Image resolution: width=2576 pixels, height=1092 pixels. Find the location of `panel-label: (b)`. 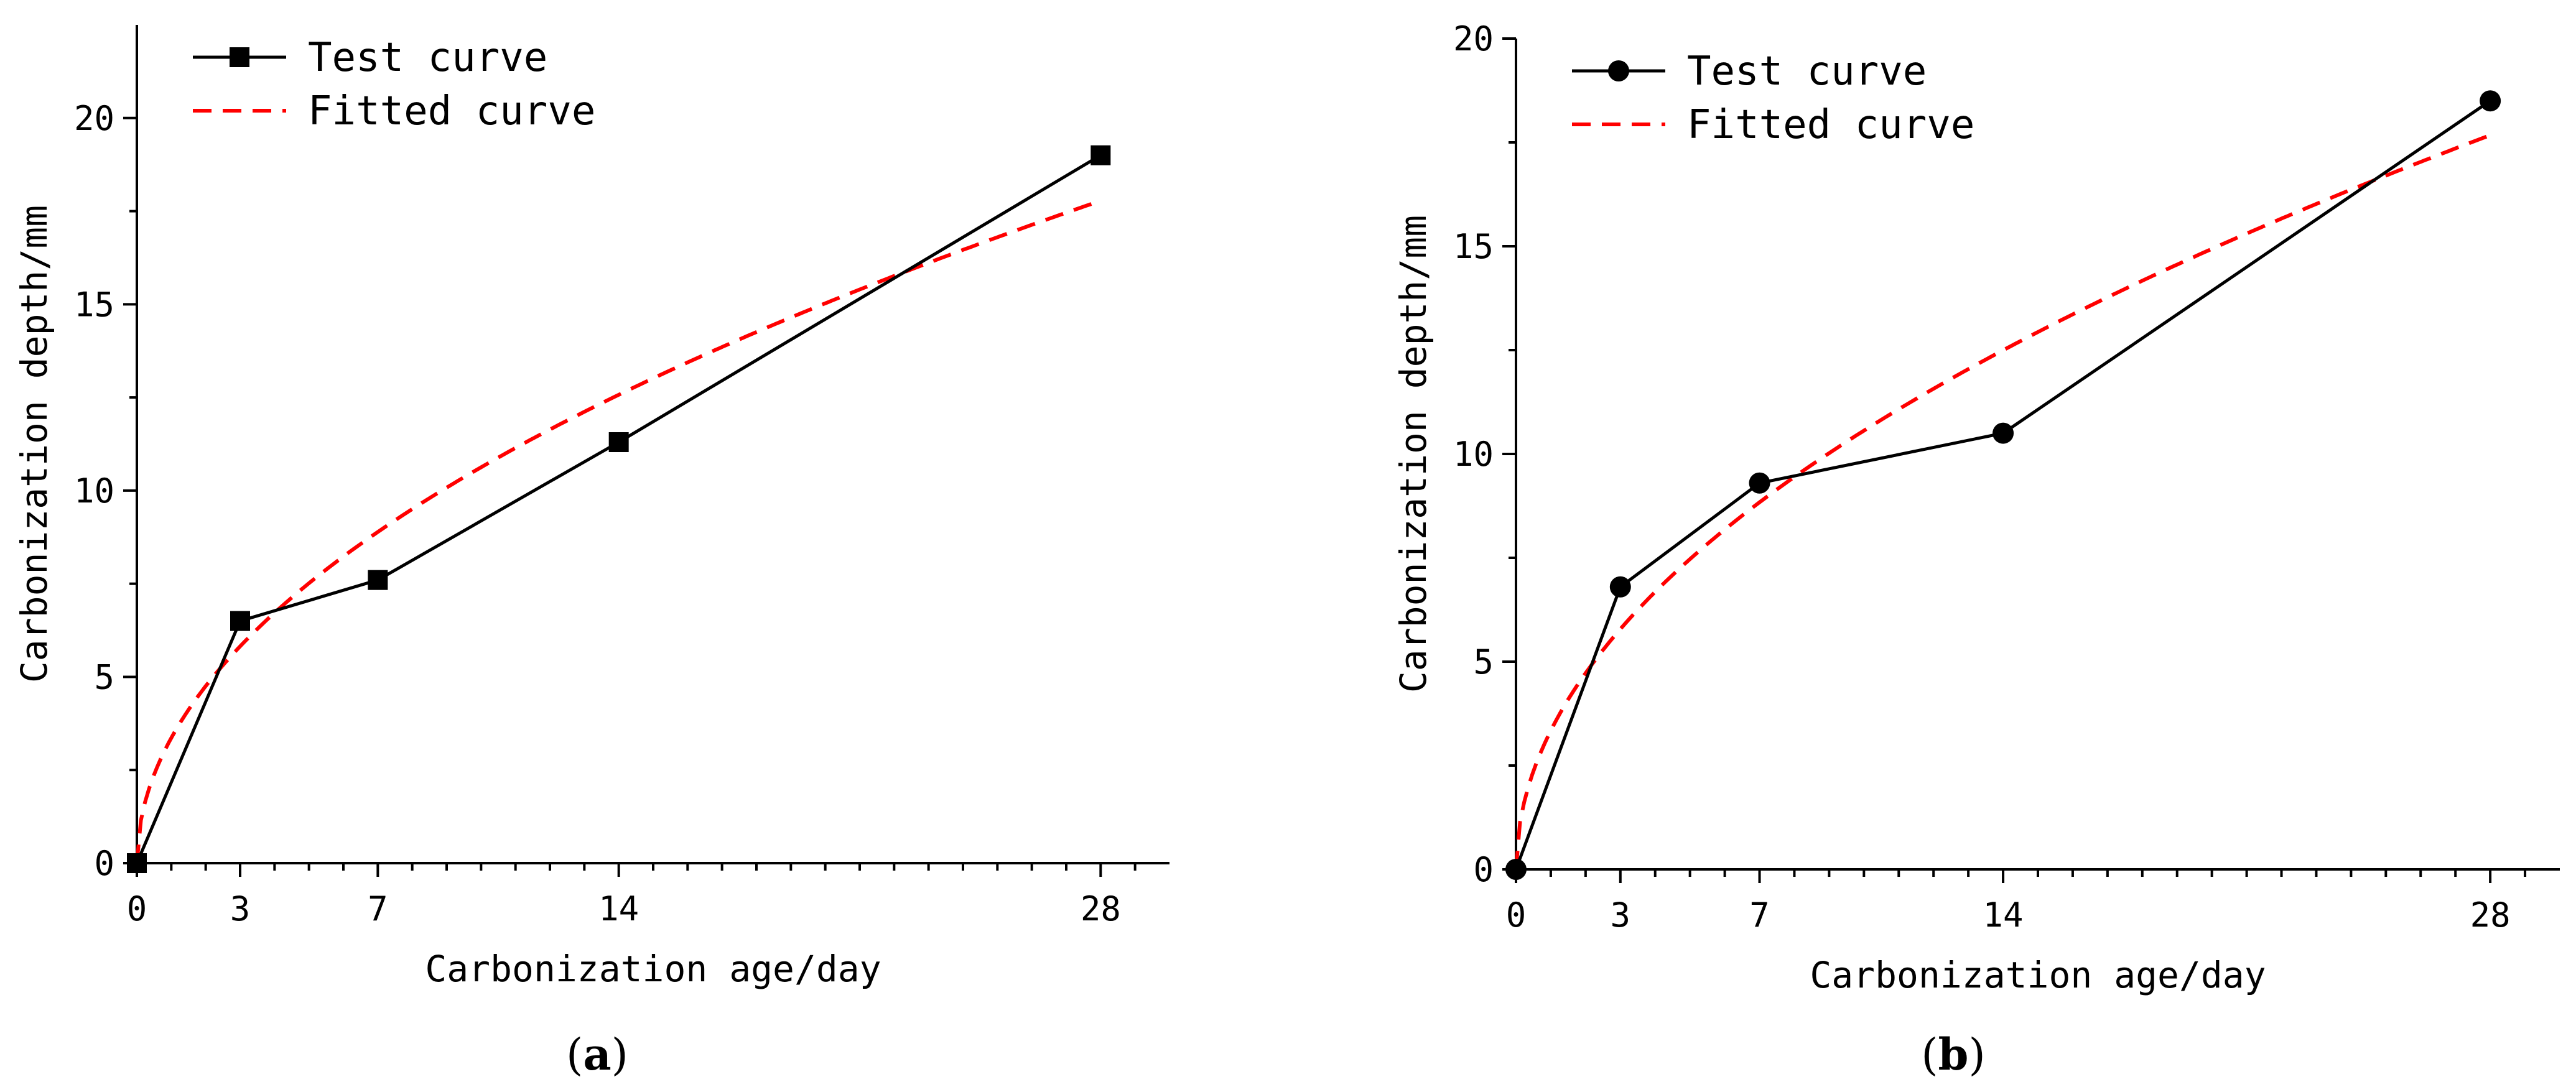

panel-label: (b) is located at coordinates (1953, 1055).